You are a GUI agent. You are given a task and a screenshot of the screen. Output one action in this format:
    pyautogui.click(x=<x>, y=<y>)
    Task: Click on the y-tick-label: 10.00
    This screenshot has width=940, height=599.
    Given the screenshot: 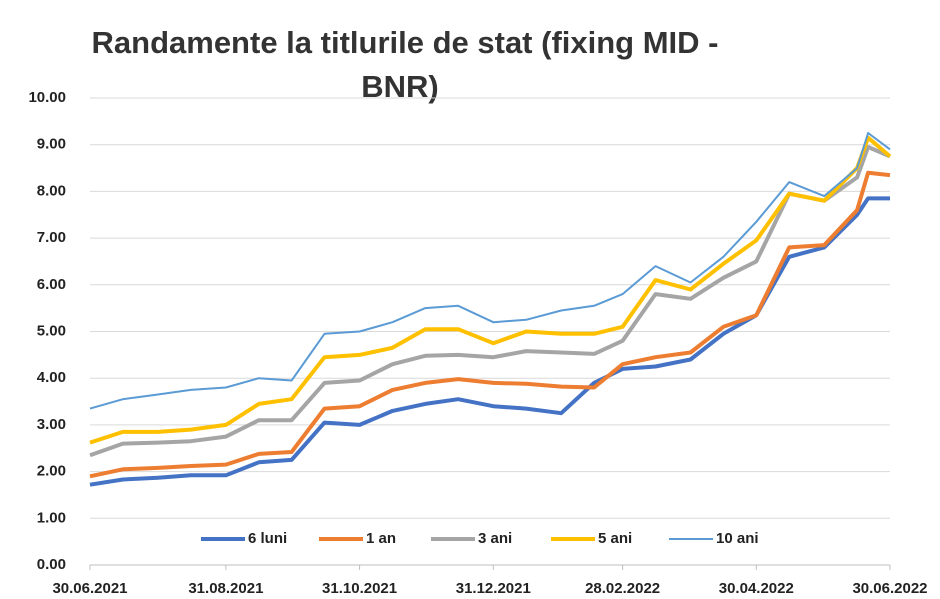 What is the action you would take?
    pyautogui.click(x=47, y=97)
    